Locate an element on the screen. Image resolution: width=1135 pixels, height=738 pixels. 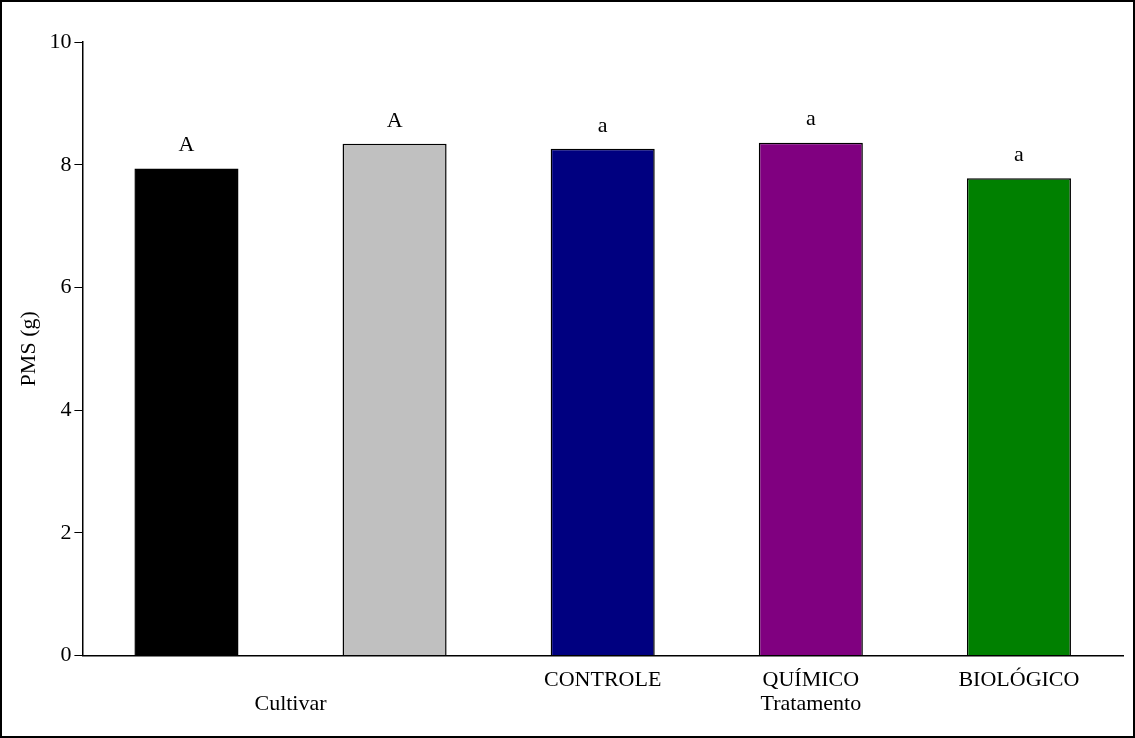
y-tick-label: 2 is located at coordinates (66, 531).